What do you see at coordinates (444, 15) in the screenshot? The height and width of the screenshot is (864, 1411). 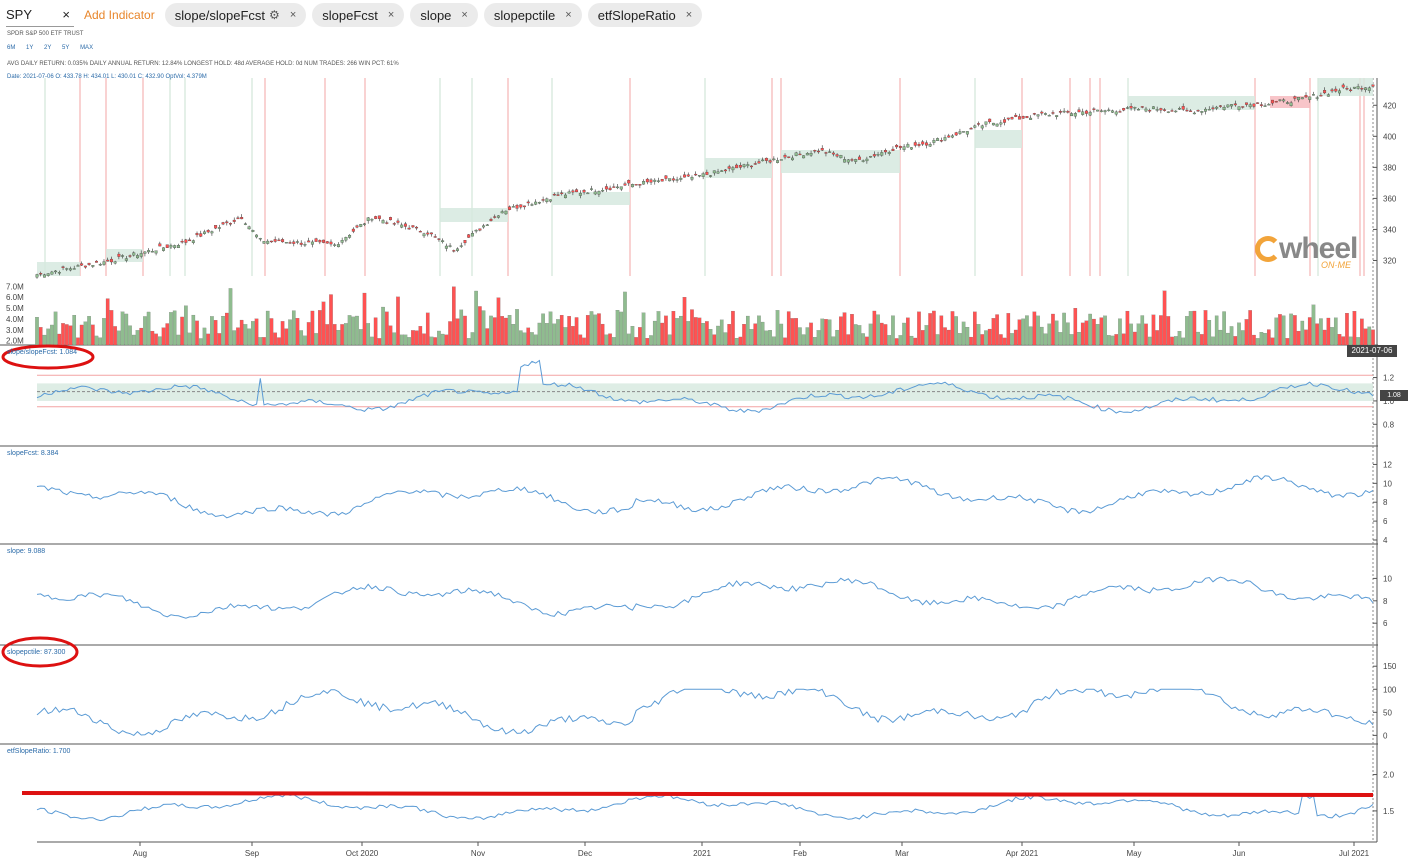 I see `indicator-chip-slope: slope ×` at bounding box center [444, 15].